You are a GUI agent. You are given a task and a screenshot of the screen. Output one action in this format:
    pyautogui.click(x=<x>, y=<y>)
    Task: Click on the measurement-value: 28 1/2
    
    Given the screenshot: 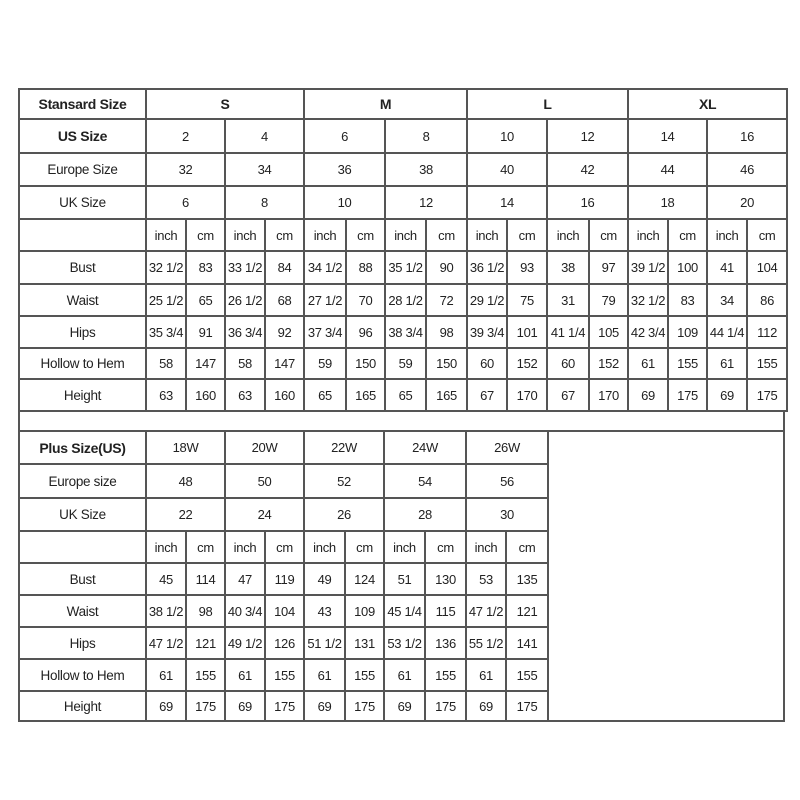 What is the action you would take?
    pyautogui.click(x=406, y=300)
    